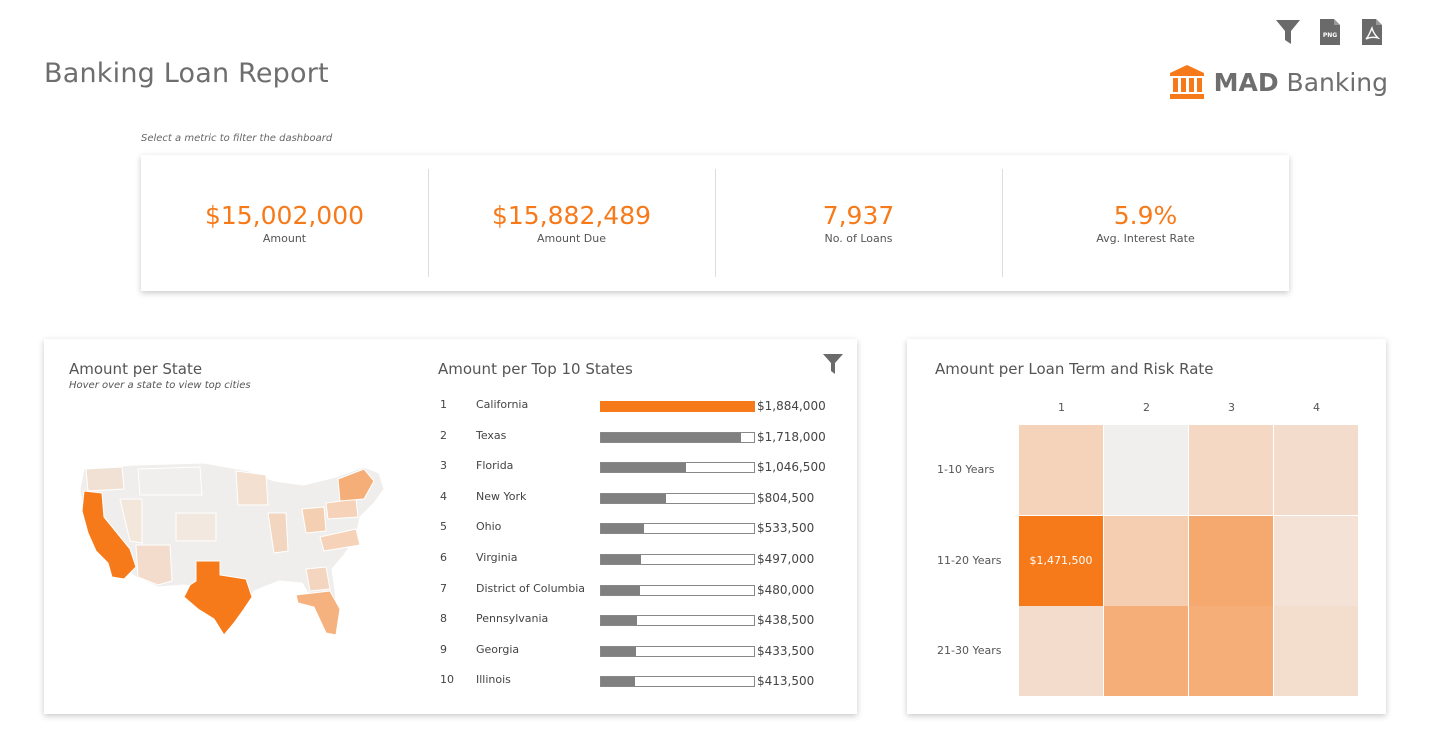 Image resolution: width=1430 pixels, height=742 pixels. I want to click on kpi-amount: $15,002,000 Amount, so click(284, 223).